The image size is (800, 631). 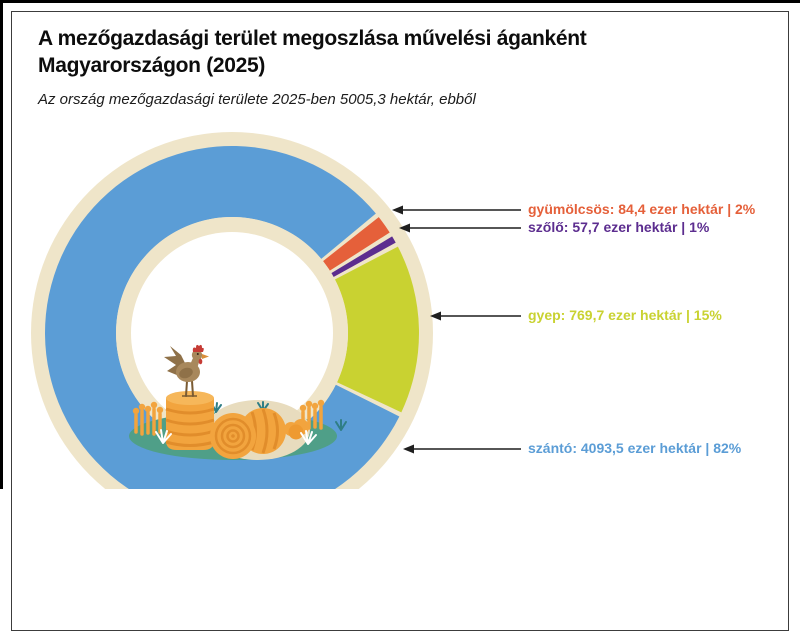 What do you see at coordinates (233, 436) in the screenshot?
I see `hay-roll-front-icon` at bounding box center [233, 436].